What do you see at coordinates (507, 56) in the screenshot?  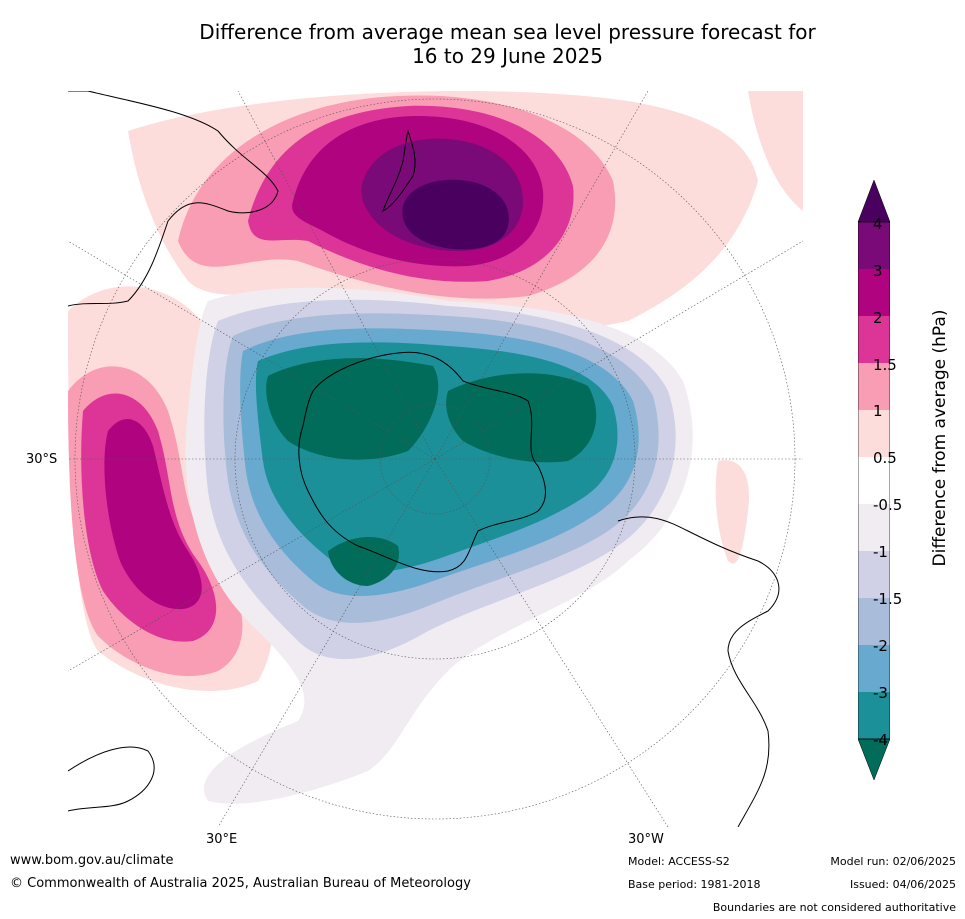 I see `title-line-2: 16 to 29 June 2025` at bounding box center [507, 56].